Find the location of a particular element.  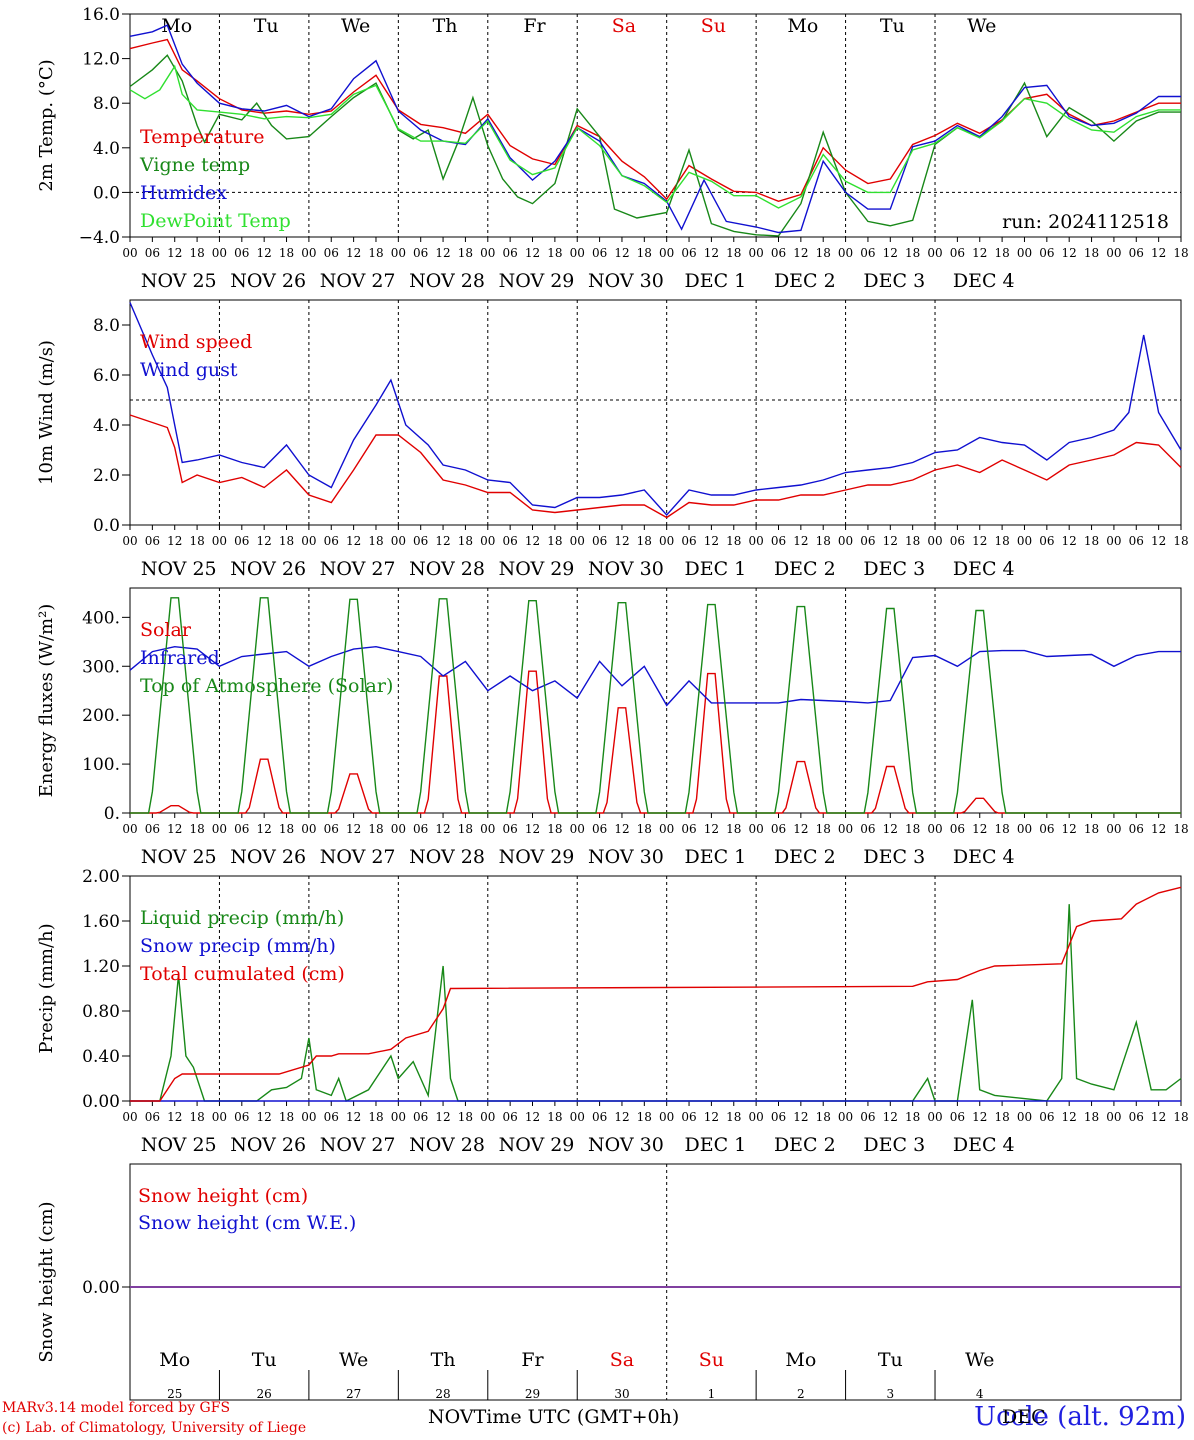

run-annotation: run: 2024112518 is located at coordinates (1085, 222).